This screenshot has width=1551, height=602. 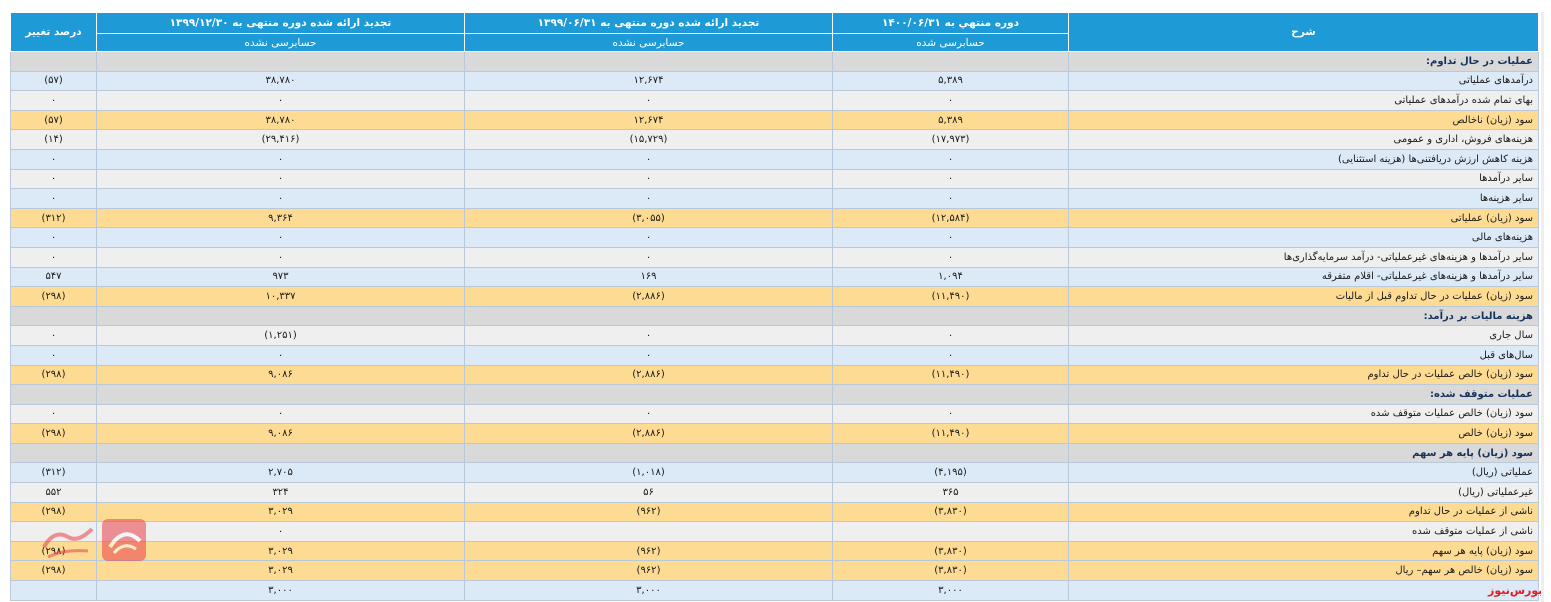 I want to click on table-row: سال‌های قبل ۰ ۰ ۰ ۰, so click(x=774, y=355).